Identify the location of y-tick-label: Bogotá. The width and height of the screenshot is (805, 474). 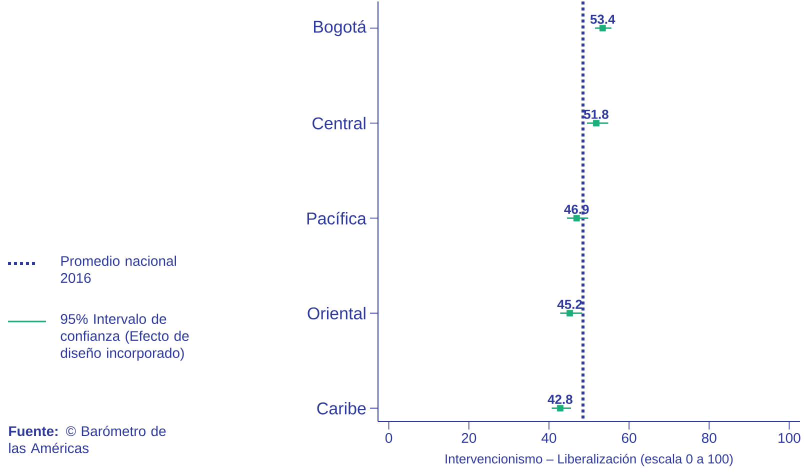
(340, 28).